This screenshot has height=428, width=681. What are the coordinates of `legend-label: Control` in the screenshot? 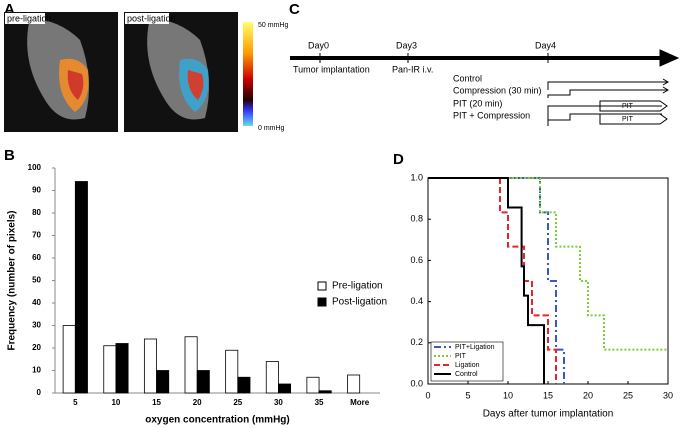 It's located at (466, 374).